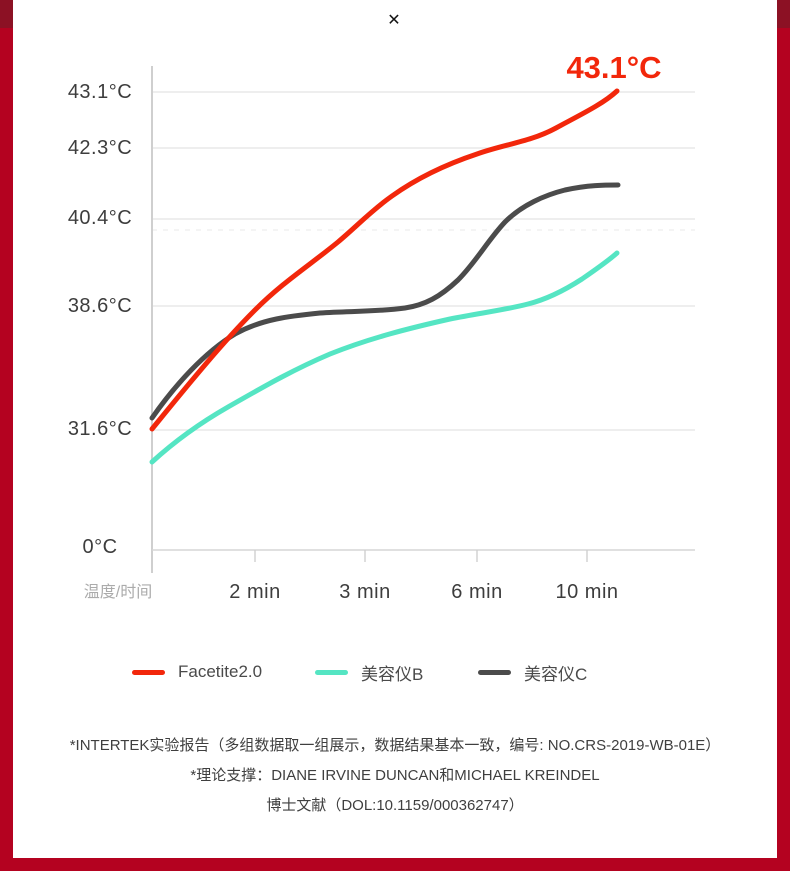 This screenshot has height=871, width=790. Describe the element at coordinates (395, 864) in the screenshot. I see `frame-bottom-bar` at that location.